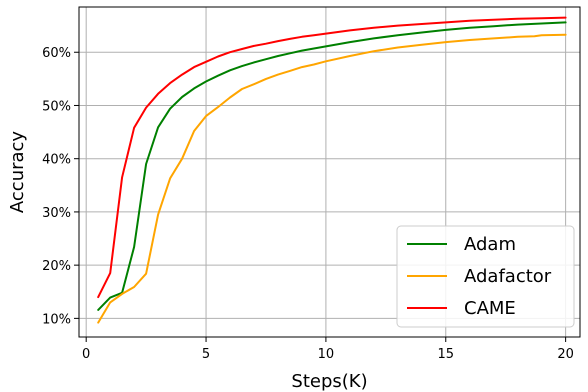 The width and height of the screenshot is (588, 392). Describe the element at coordinates (56, 319) in the screenshot. I see `y-tick-label: 10%` at that location.